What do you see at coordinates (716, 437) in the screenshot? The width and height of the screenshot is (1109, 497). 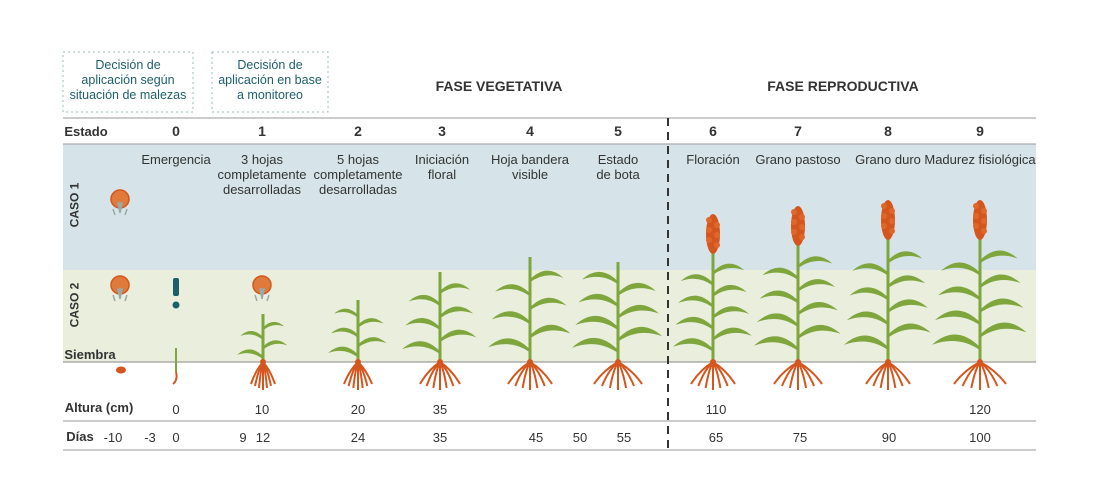 I see `day-value: 65` at bounding box center [716, 437].